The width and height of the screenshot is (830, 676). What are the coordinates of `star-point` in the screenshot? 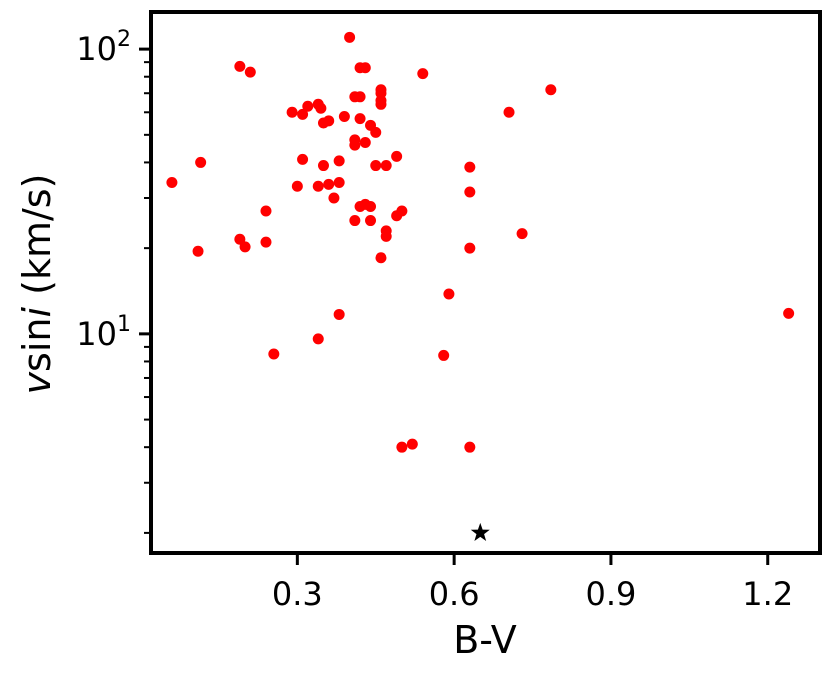 It's located at (480, 531).